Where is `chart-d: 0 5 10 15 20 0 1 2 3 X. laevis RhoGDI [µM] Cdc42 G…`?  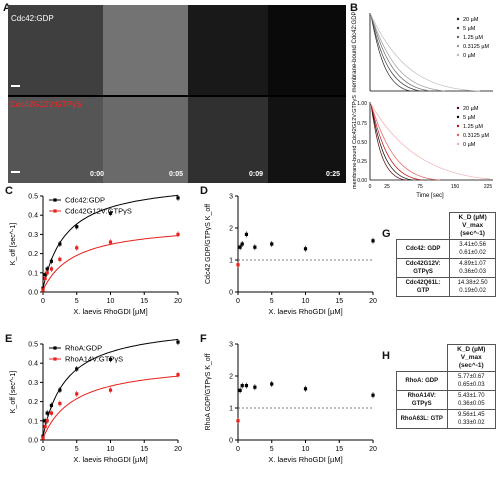
chart-d: 0 5 10 15 20 0 1 2 3 X. laevis RhoGDI [µM] Cdc42 G… is located at coordinates (291, 255).